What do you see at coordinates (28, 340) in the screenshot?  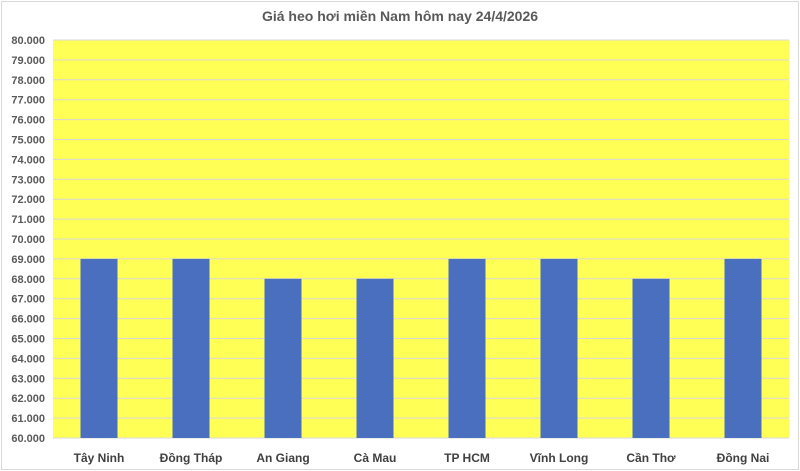 I see `y-tick-label: 65.000` at bounding box center [28, 340].